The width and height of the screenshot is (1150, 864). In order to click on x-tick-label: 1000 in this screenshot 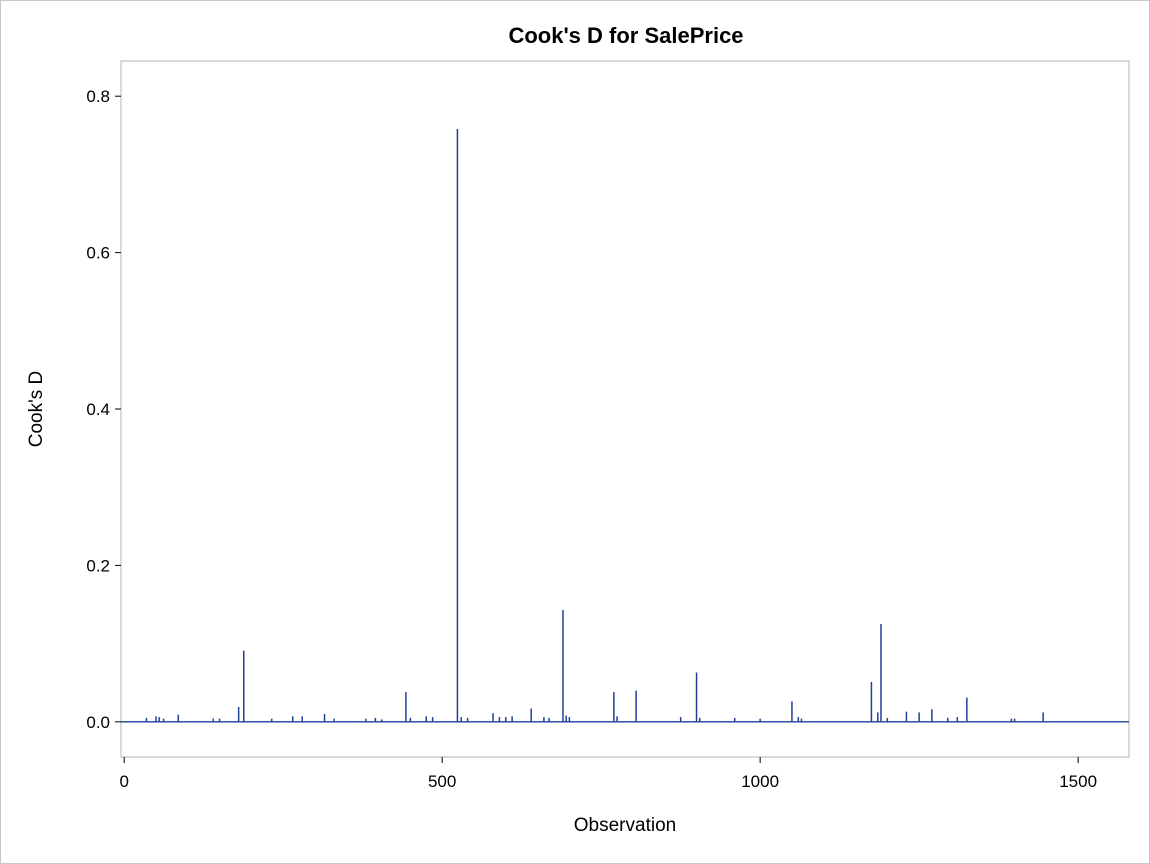, I will do `click(760, 781)`.